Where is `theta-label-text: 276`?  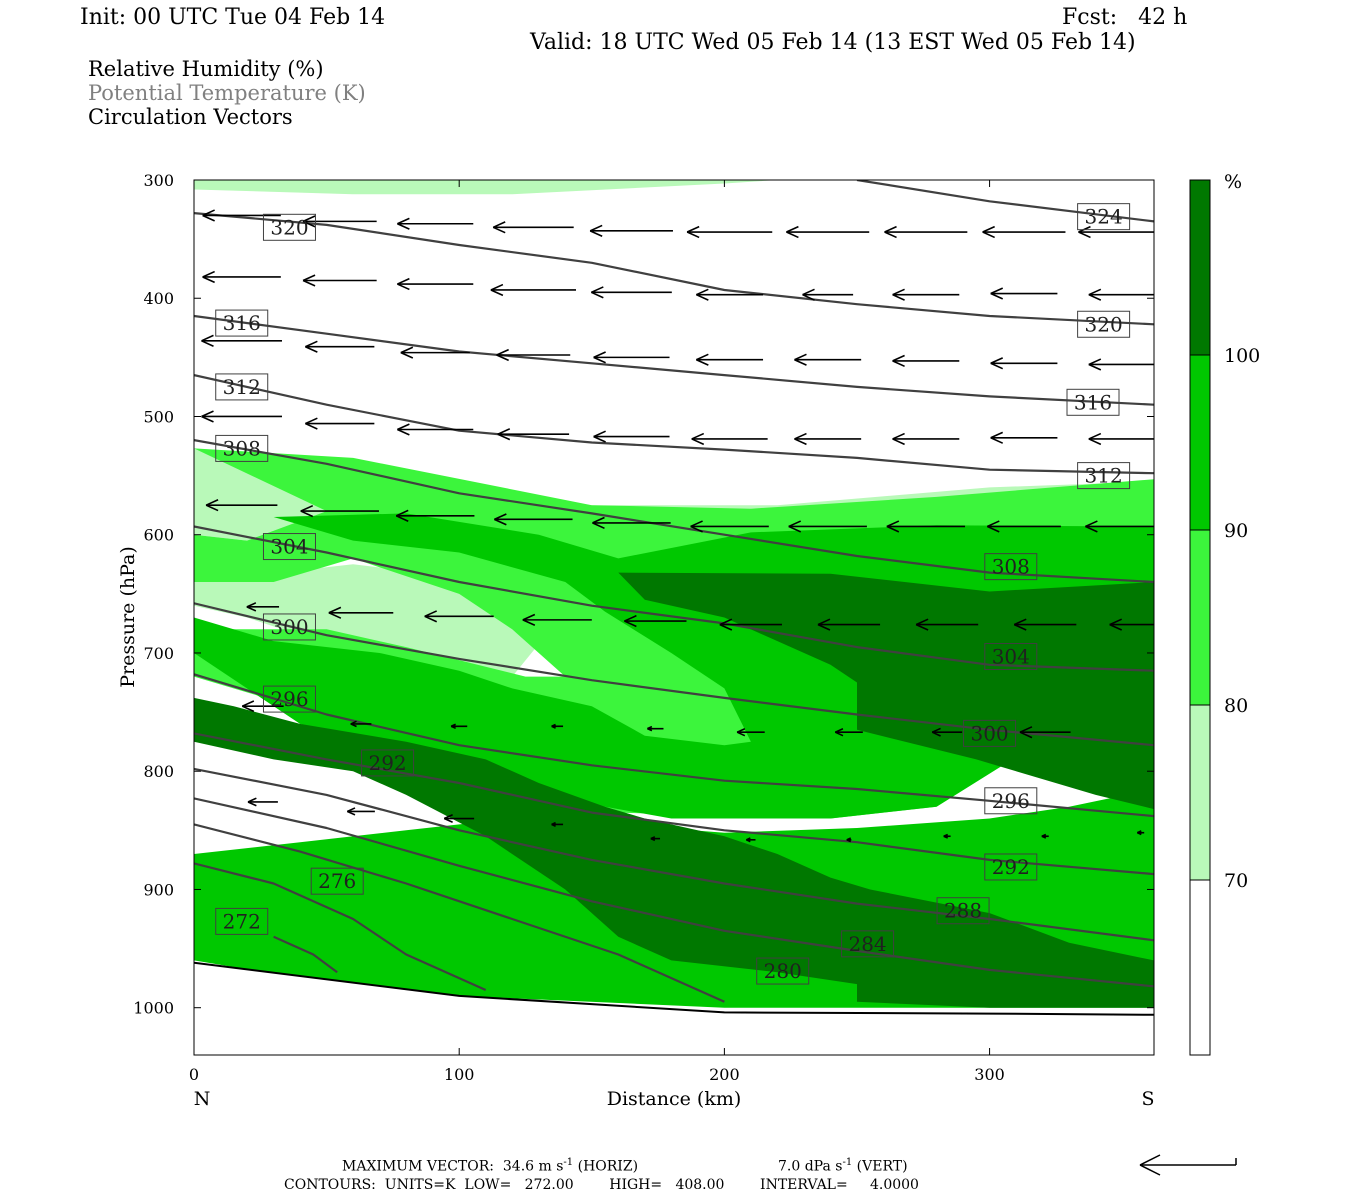
theta-label-text: 276 is located at coordinates (337, 881).